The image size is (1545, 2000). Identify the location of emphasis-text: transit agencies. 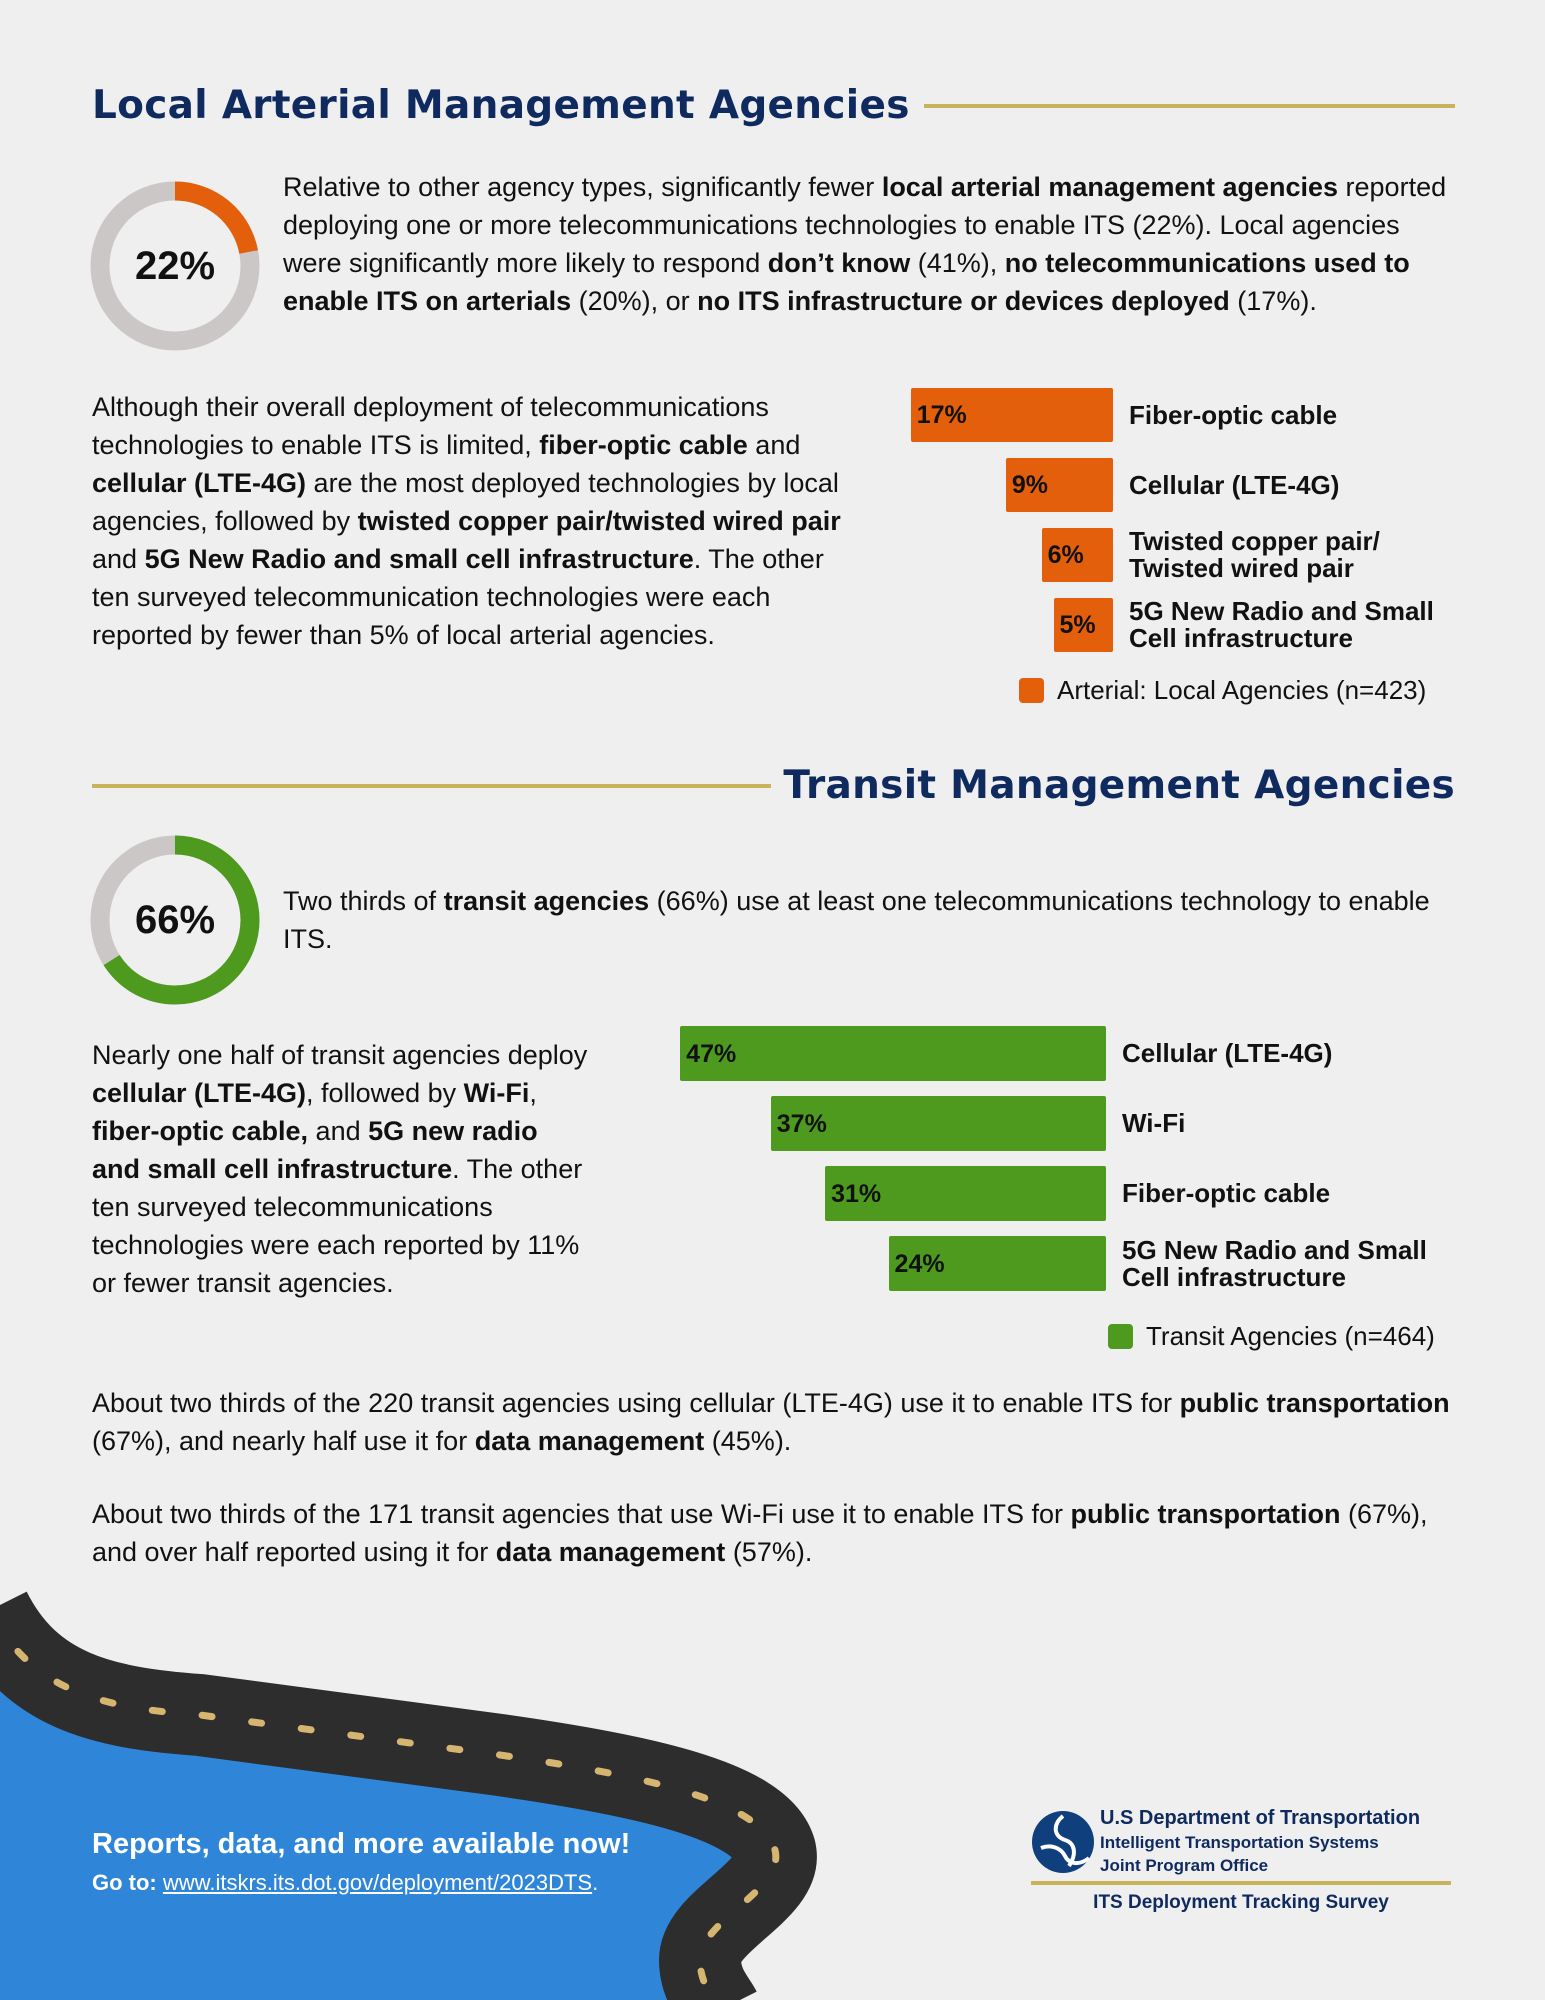
(546, 901).